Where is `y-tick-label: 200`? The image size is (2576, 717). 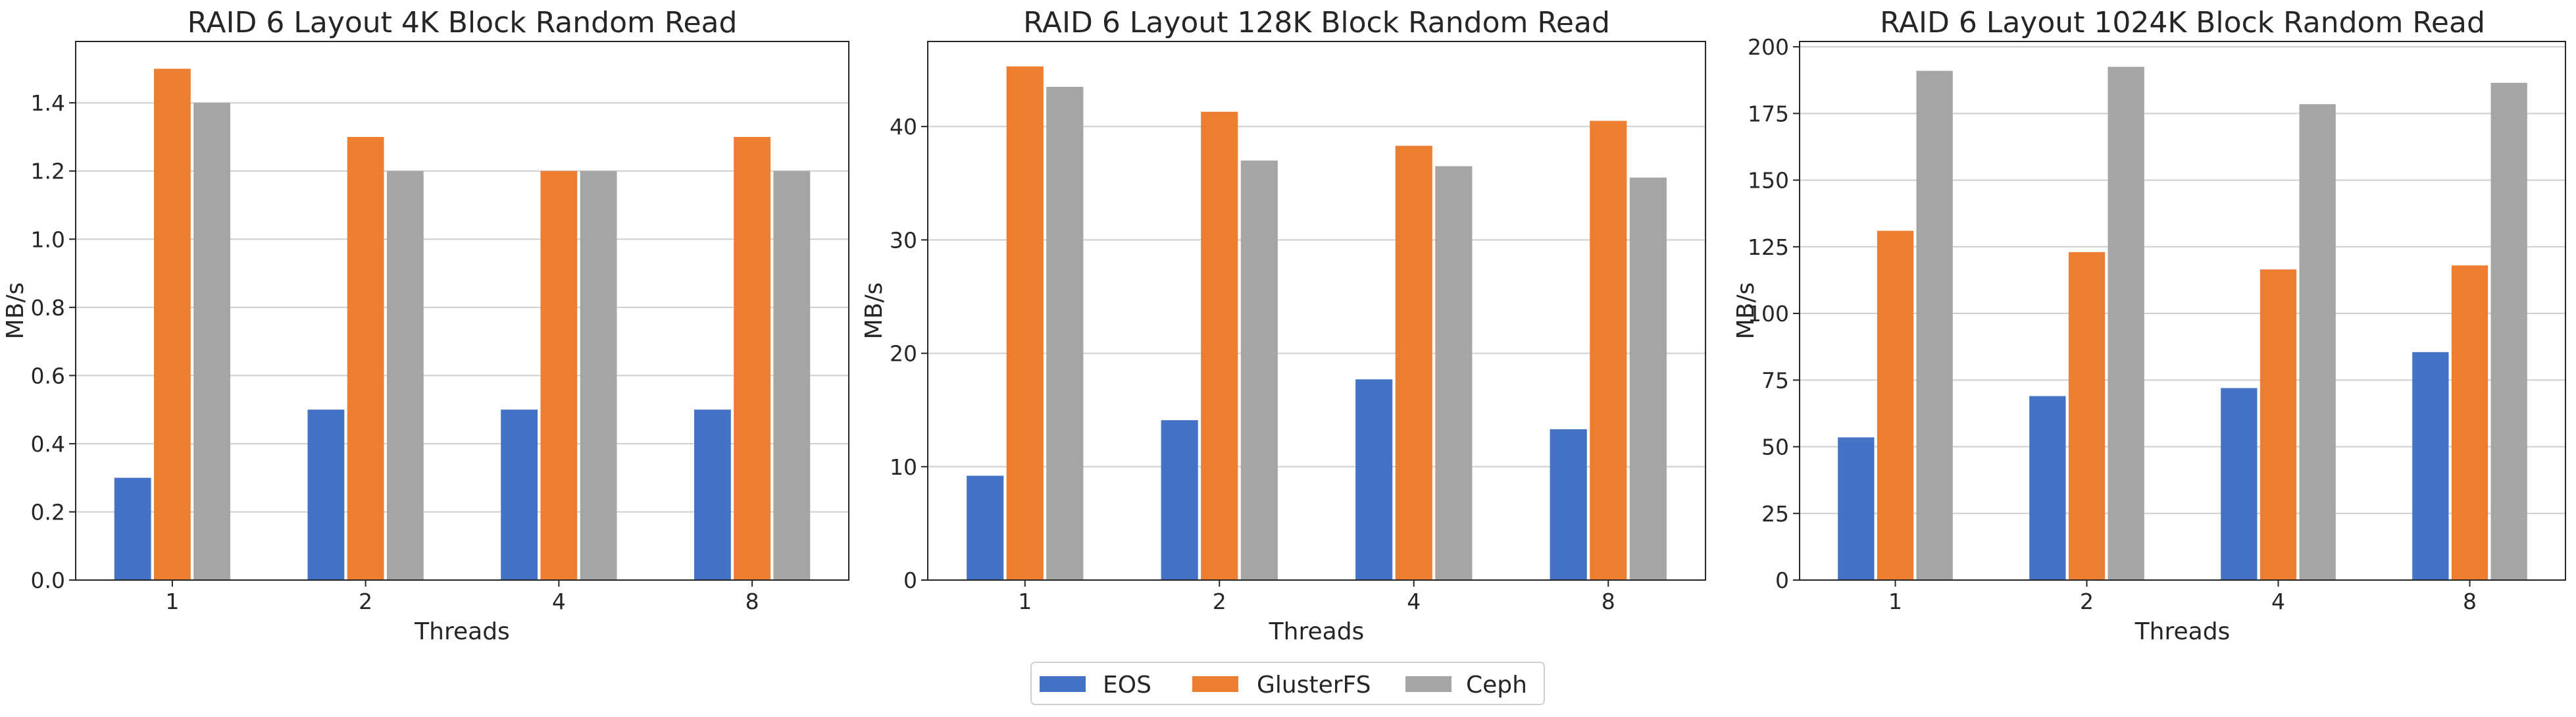
y-tick-label: 200 is located at coordinates (1768, 47).